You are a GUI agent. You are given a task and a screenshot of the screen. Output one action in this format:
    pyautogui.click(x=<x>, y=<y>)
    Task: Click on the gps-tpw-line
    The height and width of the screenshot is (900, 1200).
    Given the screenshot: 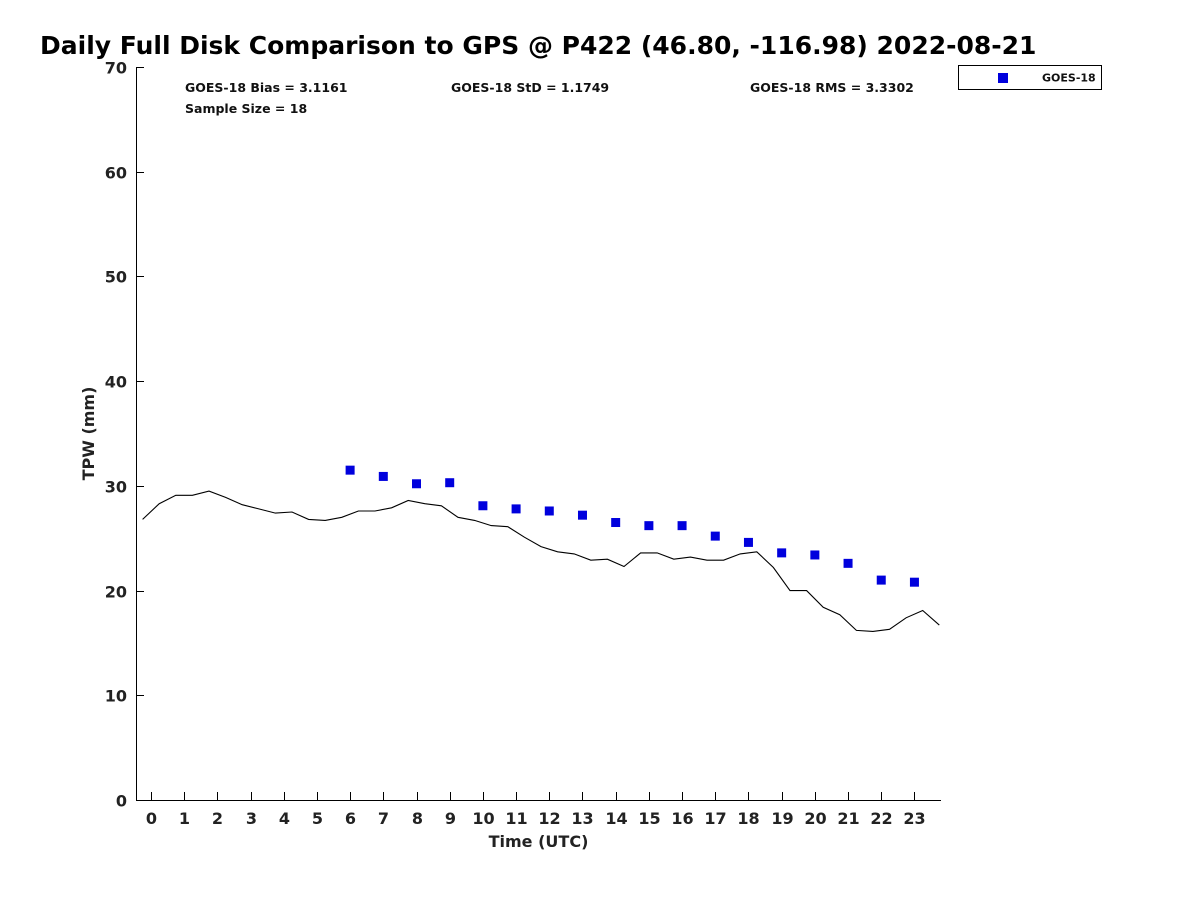 What is the action you would take?
    pyautogui.click(x=541, y=561)
    